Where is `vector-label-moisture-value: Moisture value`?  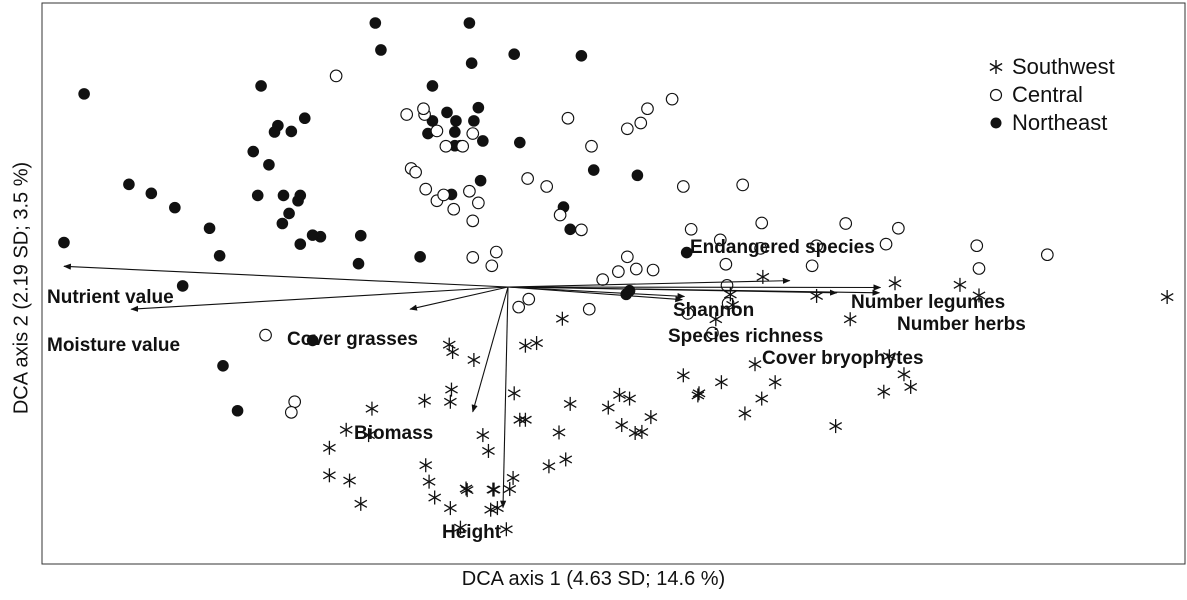
vector-label-moisture-value: Moisture value is located at coordinates (113, 345).